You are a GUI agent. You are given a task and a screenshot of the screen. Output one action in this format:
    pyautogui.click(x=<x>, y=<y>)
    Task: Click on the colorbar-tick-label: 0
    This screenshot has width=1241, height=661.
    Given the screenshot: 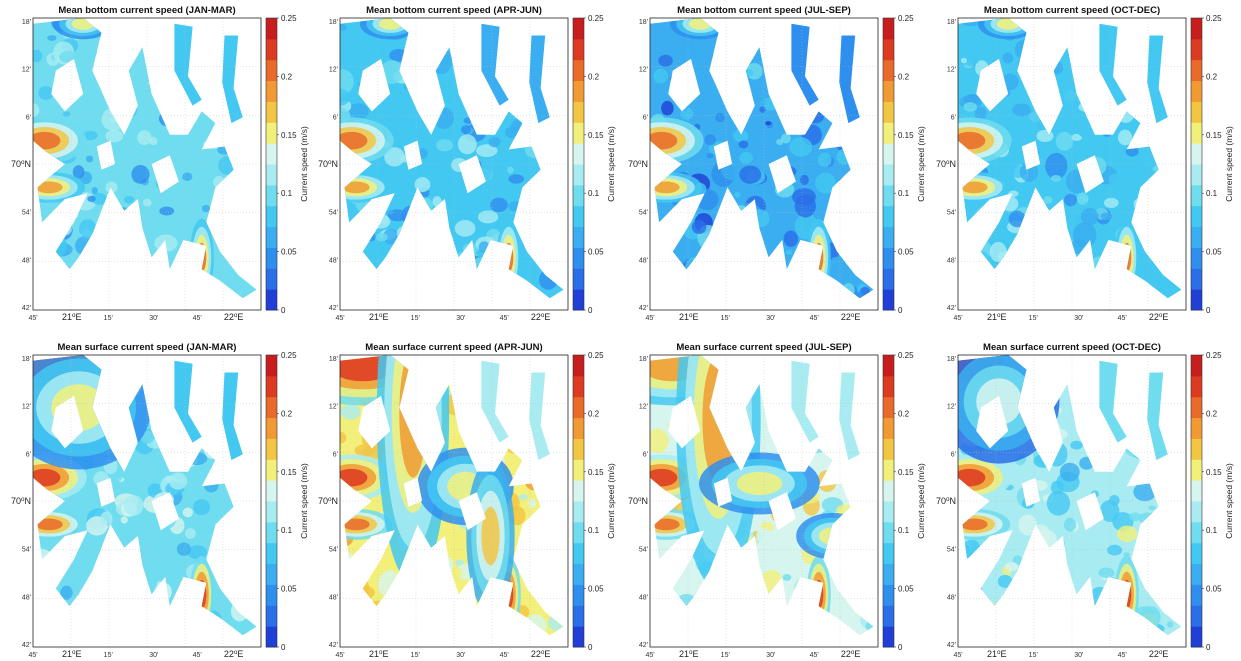 What is the action you would take?
    pyautogui.click(x=283, y=310)
    